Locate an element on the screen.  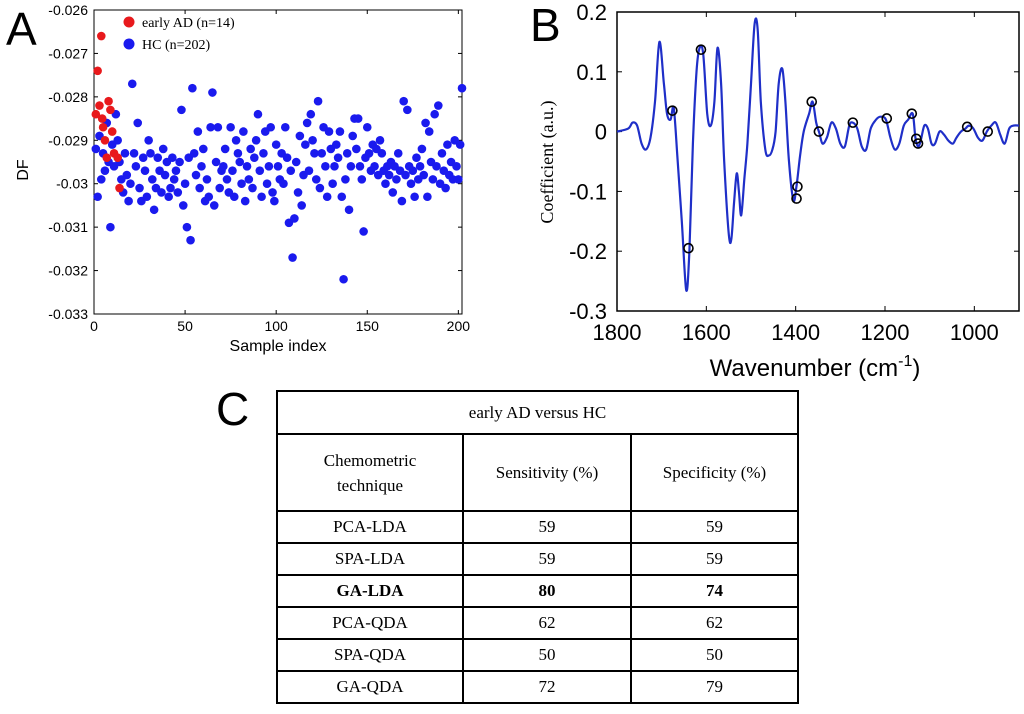
x-tick-label-a: 100 is located at coordinates (276, 326).